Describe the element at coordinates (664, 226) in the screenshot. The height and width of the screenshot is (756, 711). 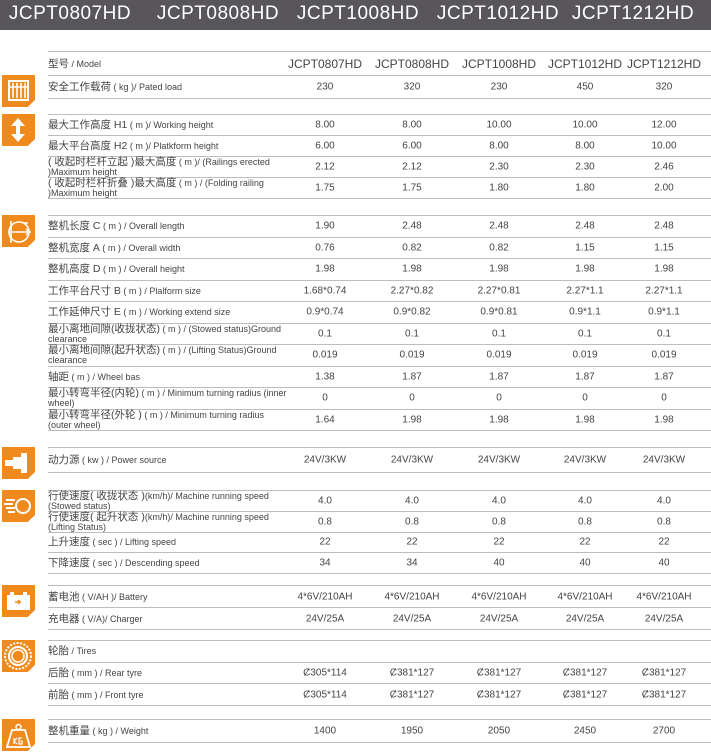
I see `spec-value: 2.48` at that location.